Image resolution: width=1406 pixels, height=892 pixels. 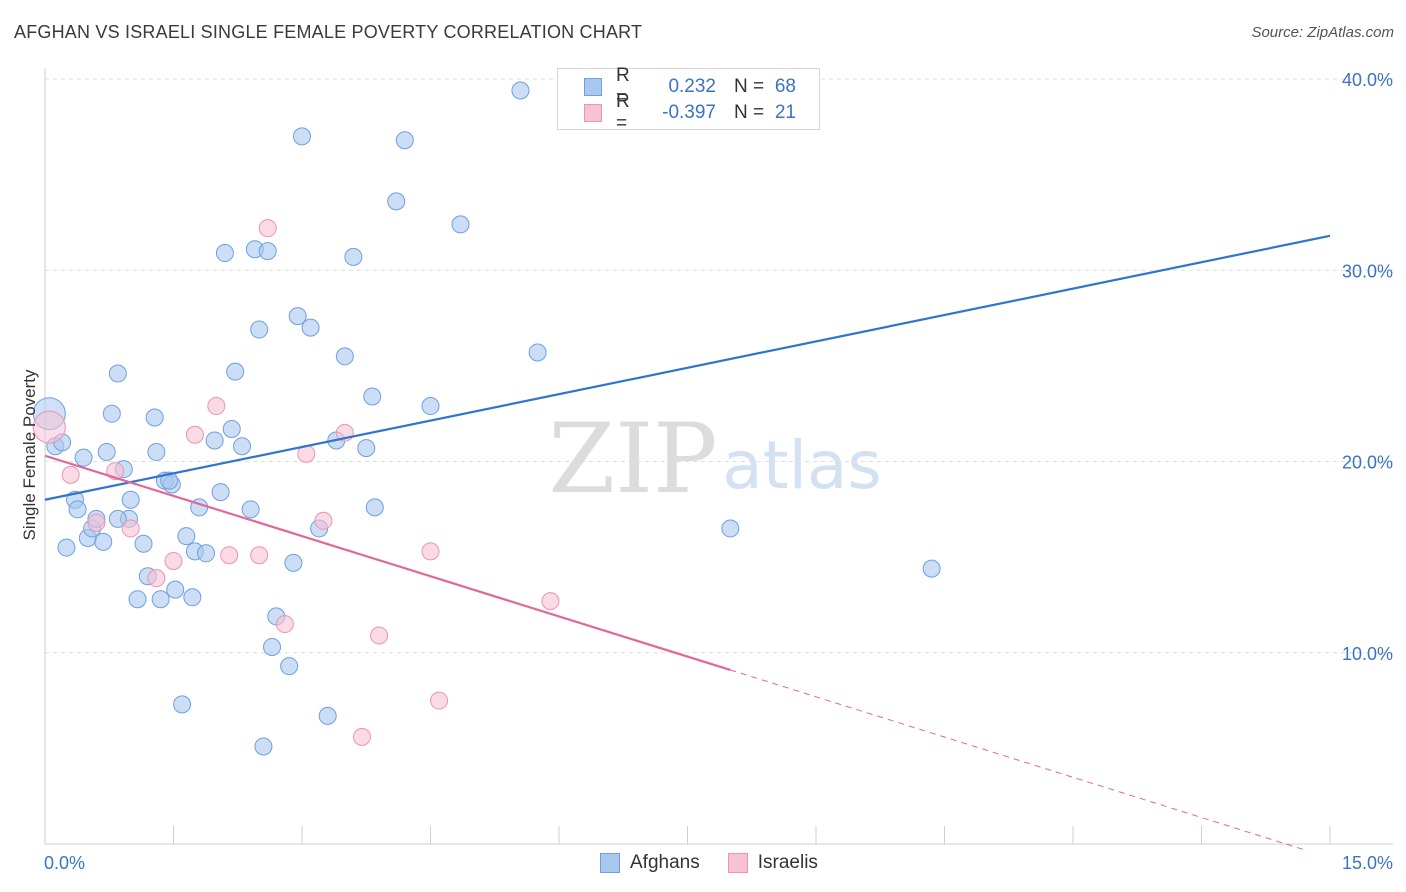 What do you see at coordinates (64, 863) in the screenshot?
I see `x-tick-label: 0.0%` at bounding box center [64, 863].